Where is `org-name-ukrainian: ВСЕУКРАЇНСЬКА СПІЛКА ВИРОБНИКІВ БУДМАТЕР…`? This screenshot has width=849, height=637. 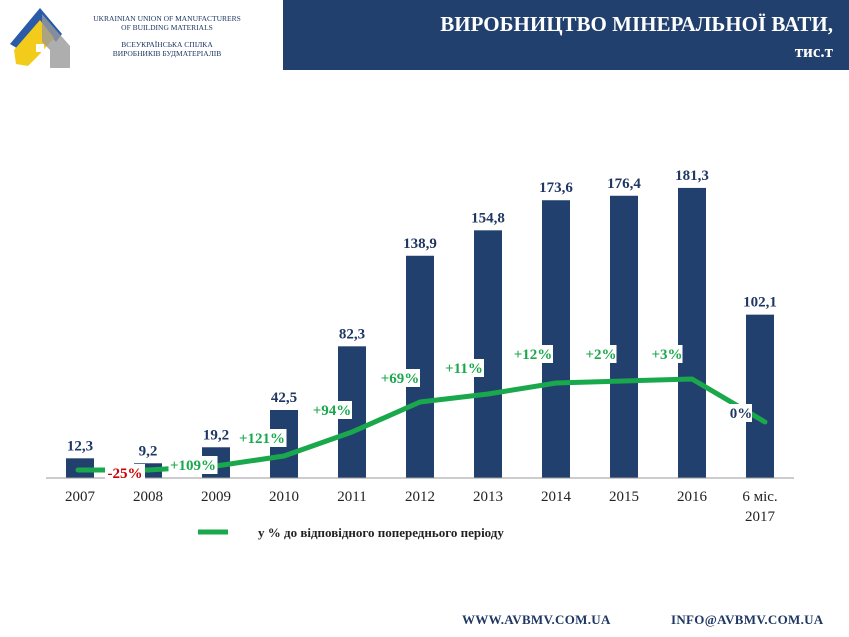 org-name-ukrainian: ВСЕУКРАЇНСЬКА СПІЛКА ВИРОБНИКІВ БУДМАТЕР… is located at coordinates (167, 49).